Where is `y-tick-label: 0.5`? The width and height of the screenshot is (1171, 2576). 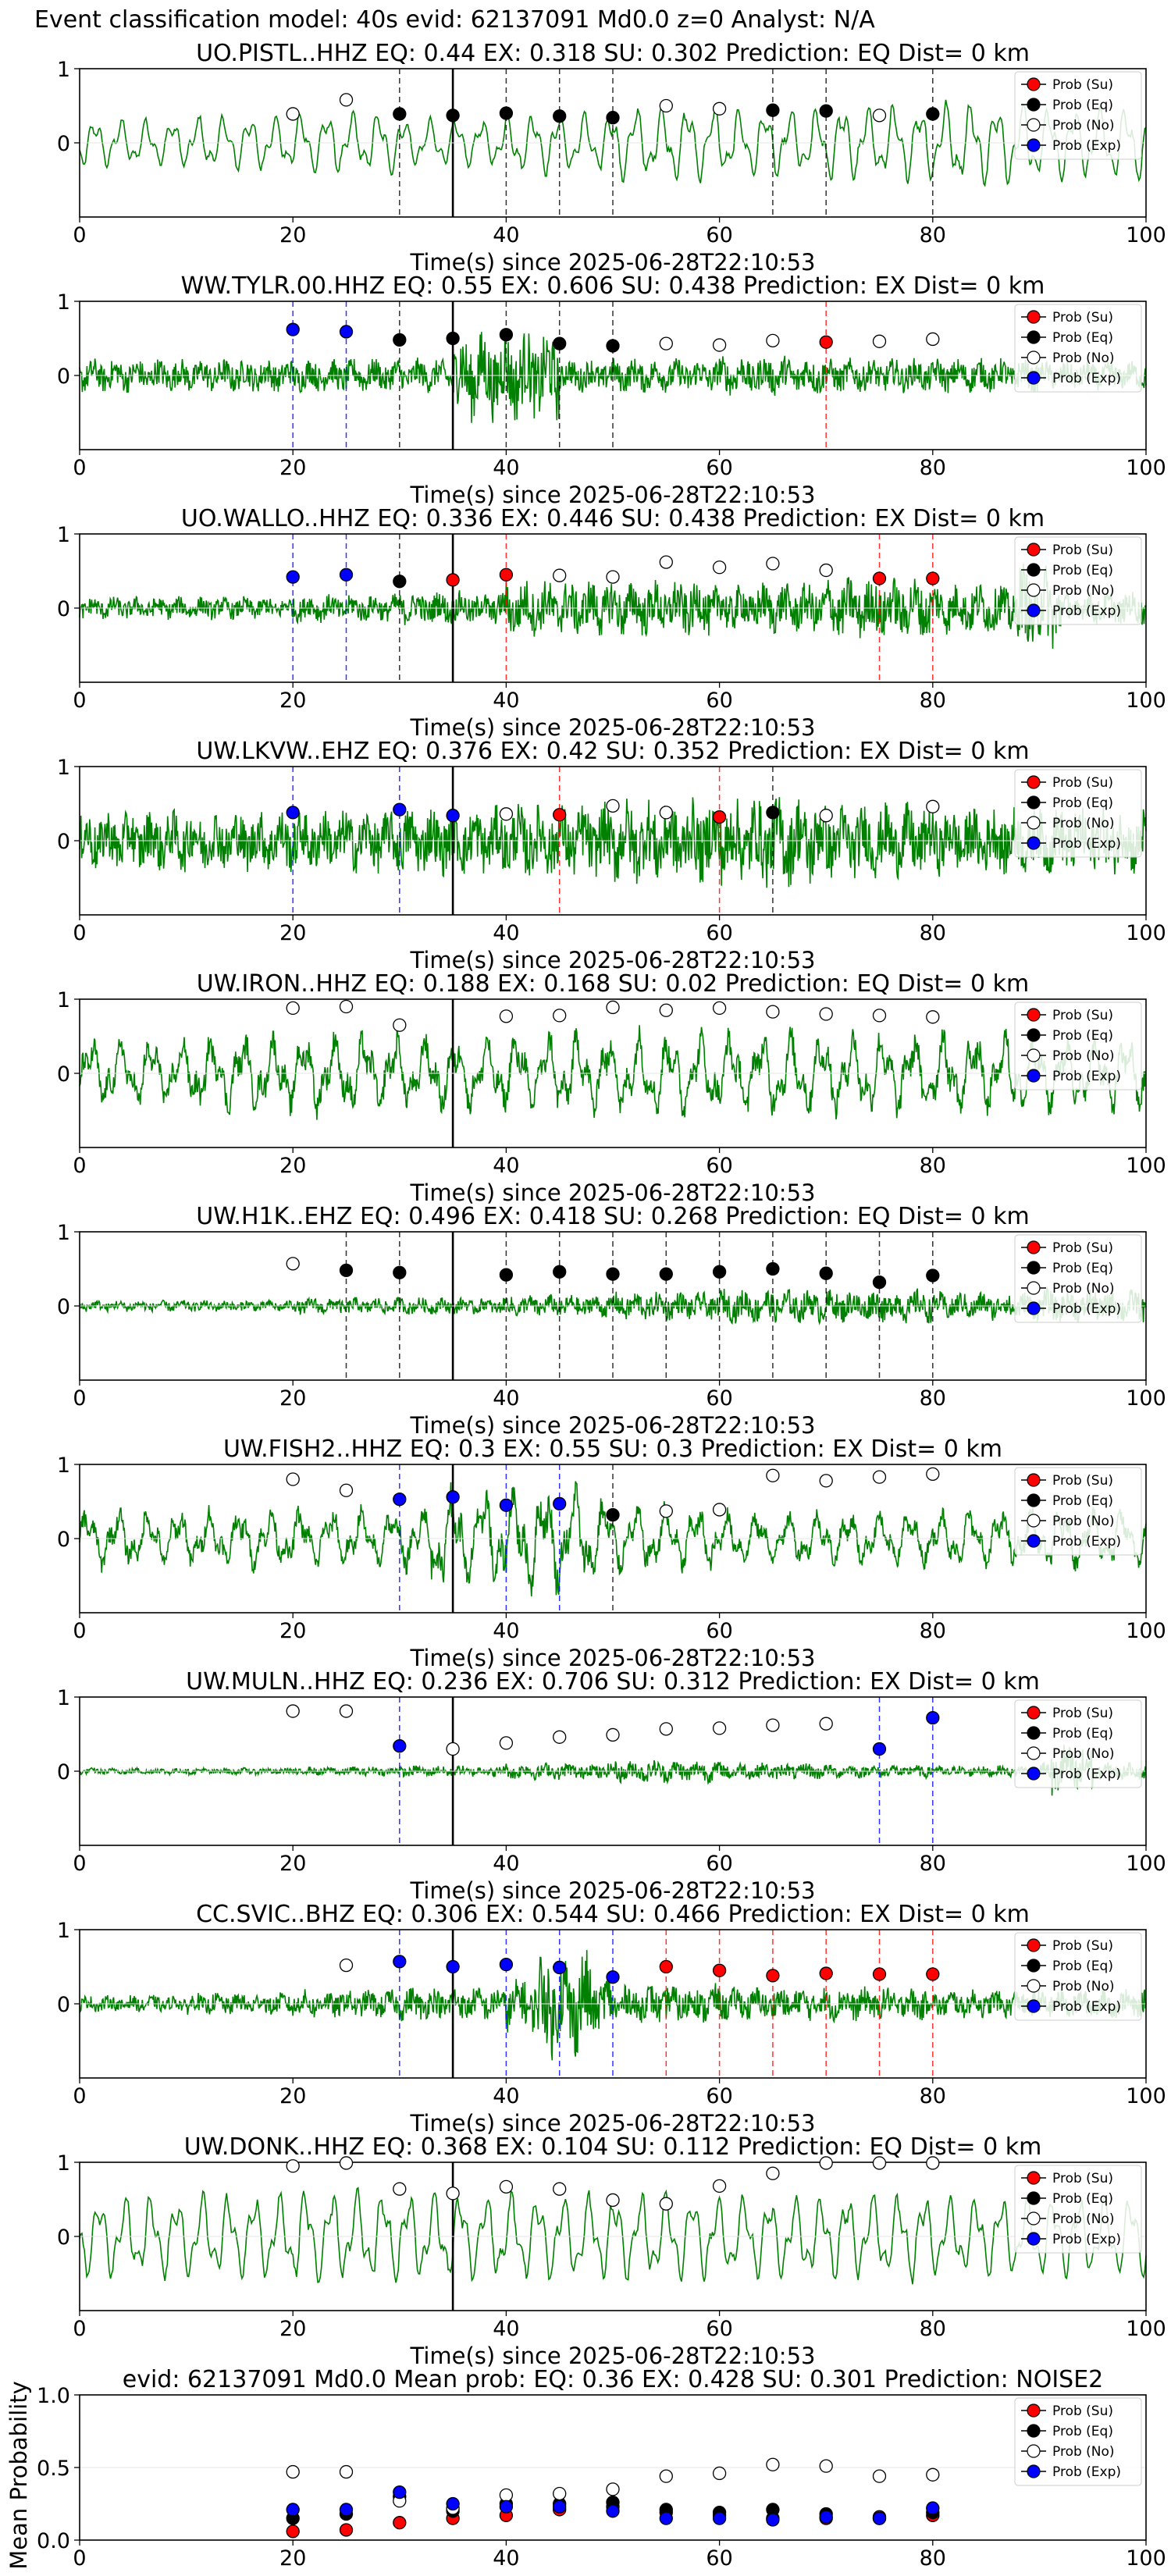
y-tick-label: 0.5 is located at coordinates (54, 2469).